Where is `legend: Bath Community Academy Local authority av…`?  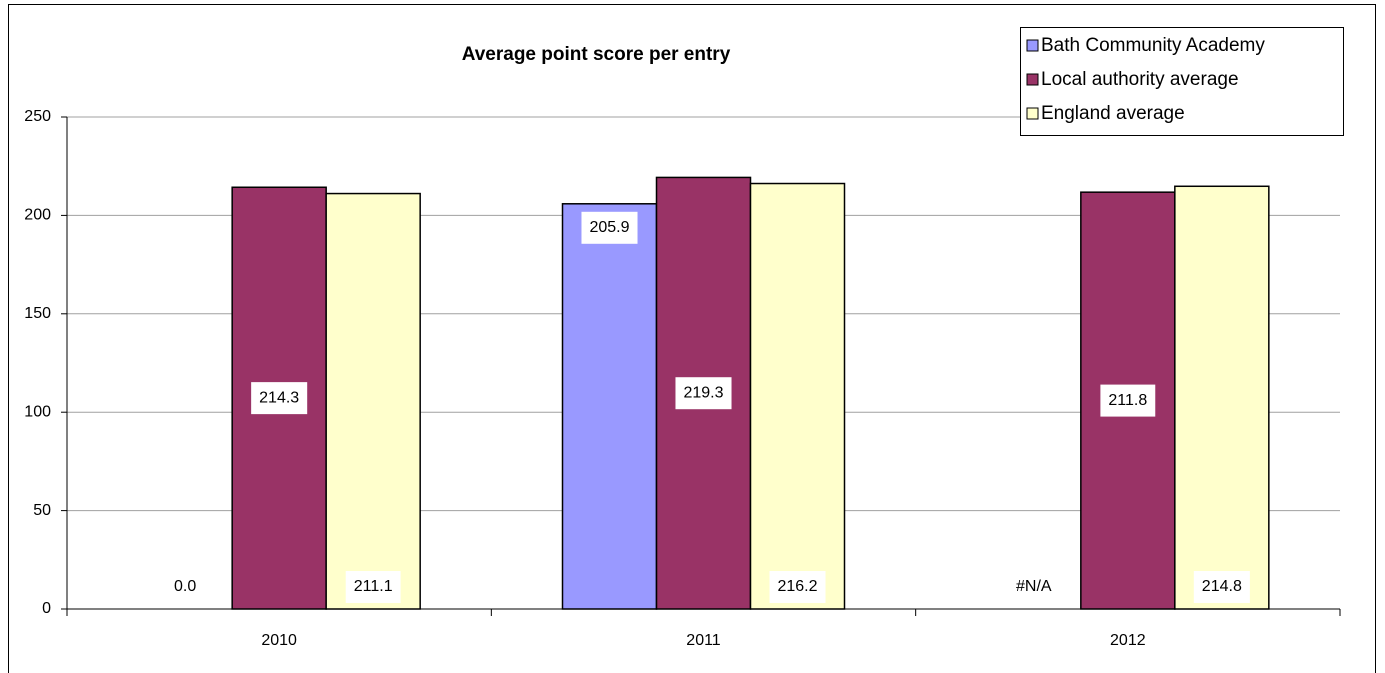
legend: Bath Community Academy Local authority av… is located at coordinates (1182, 81).